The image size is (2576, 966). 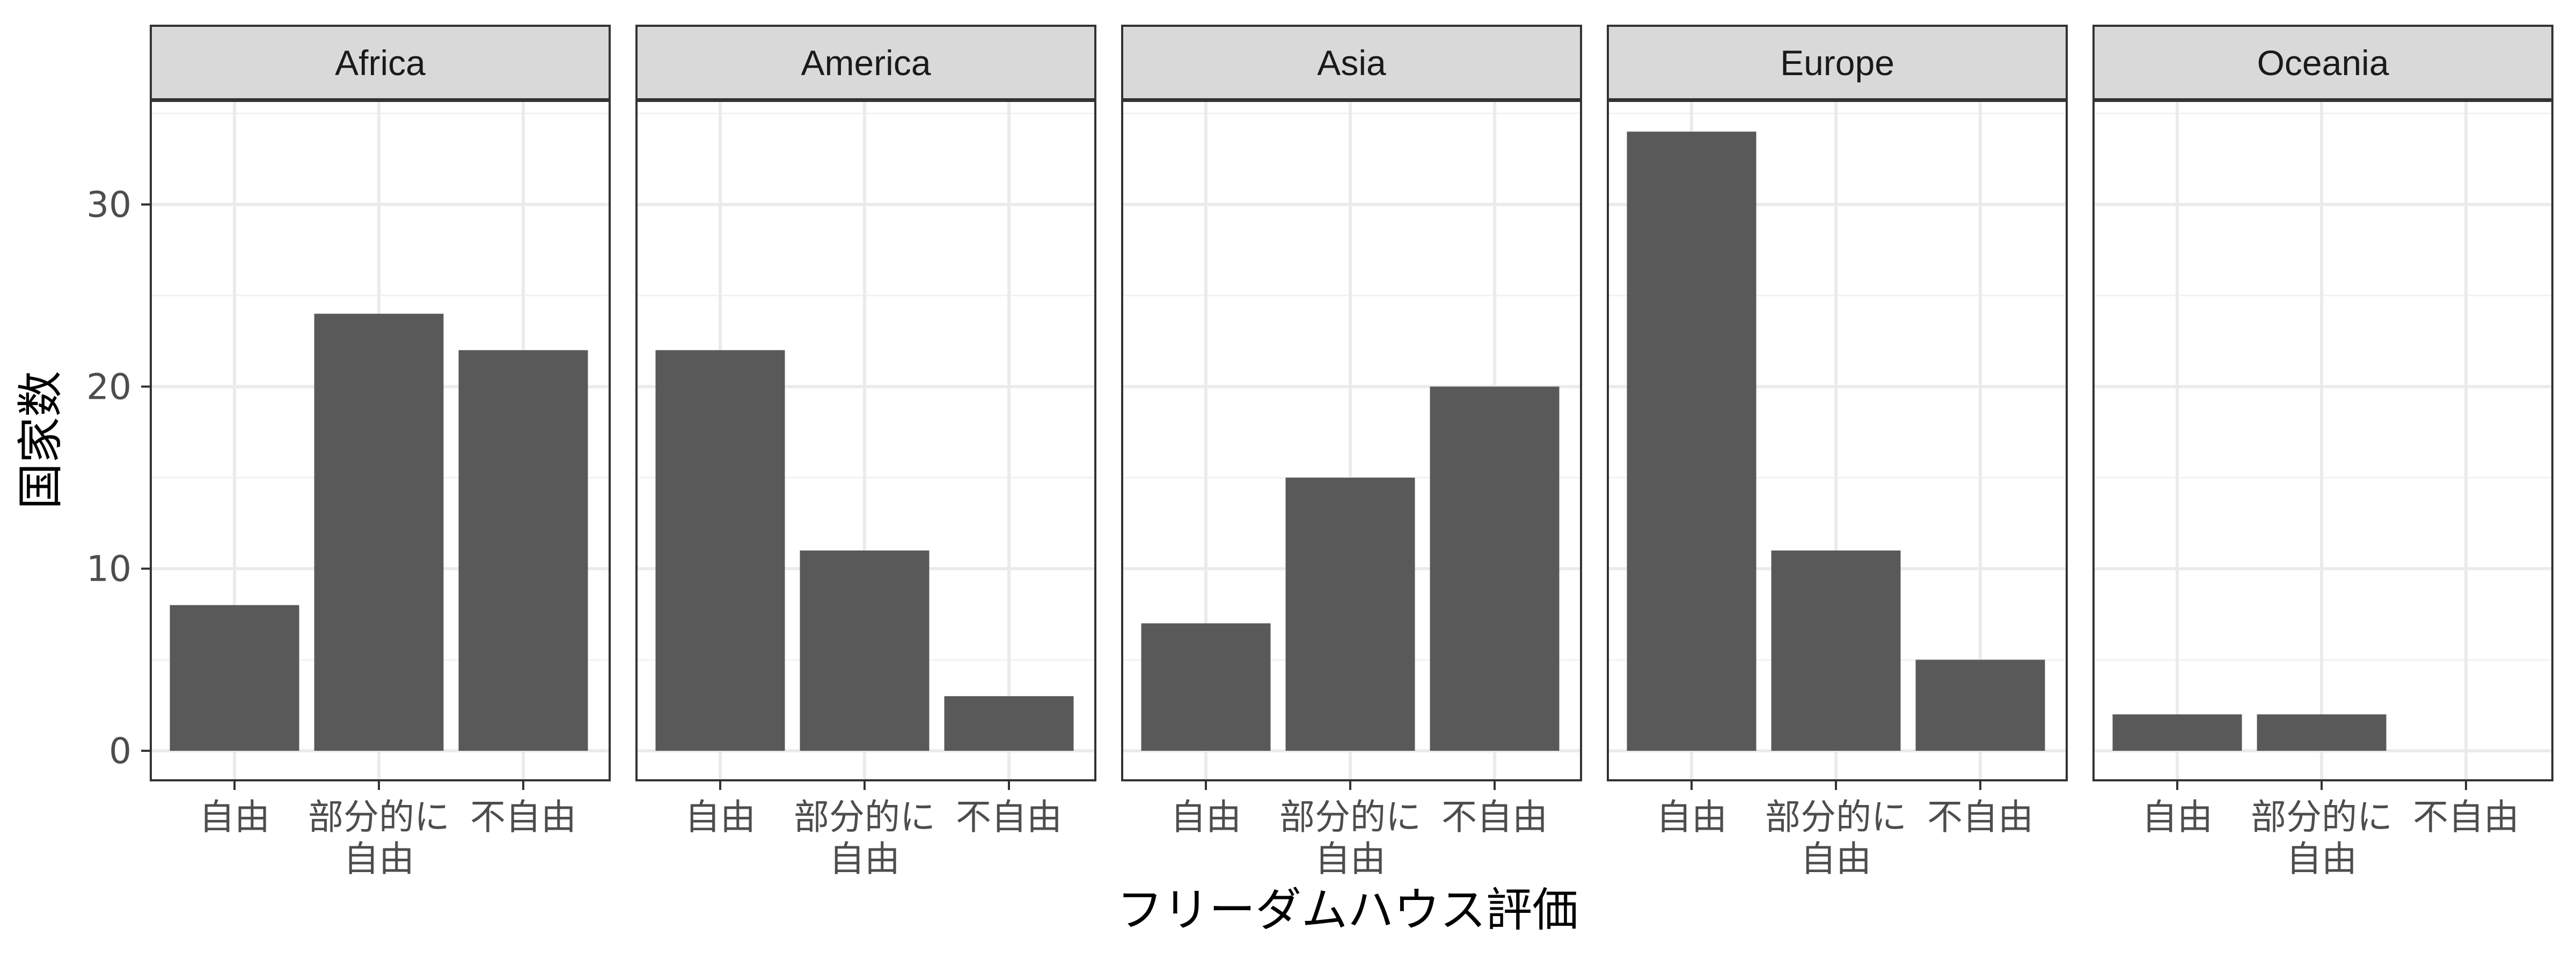 I want to click on facet-label: Oceania, so click(x=2323, y=63).